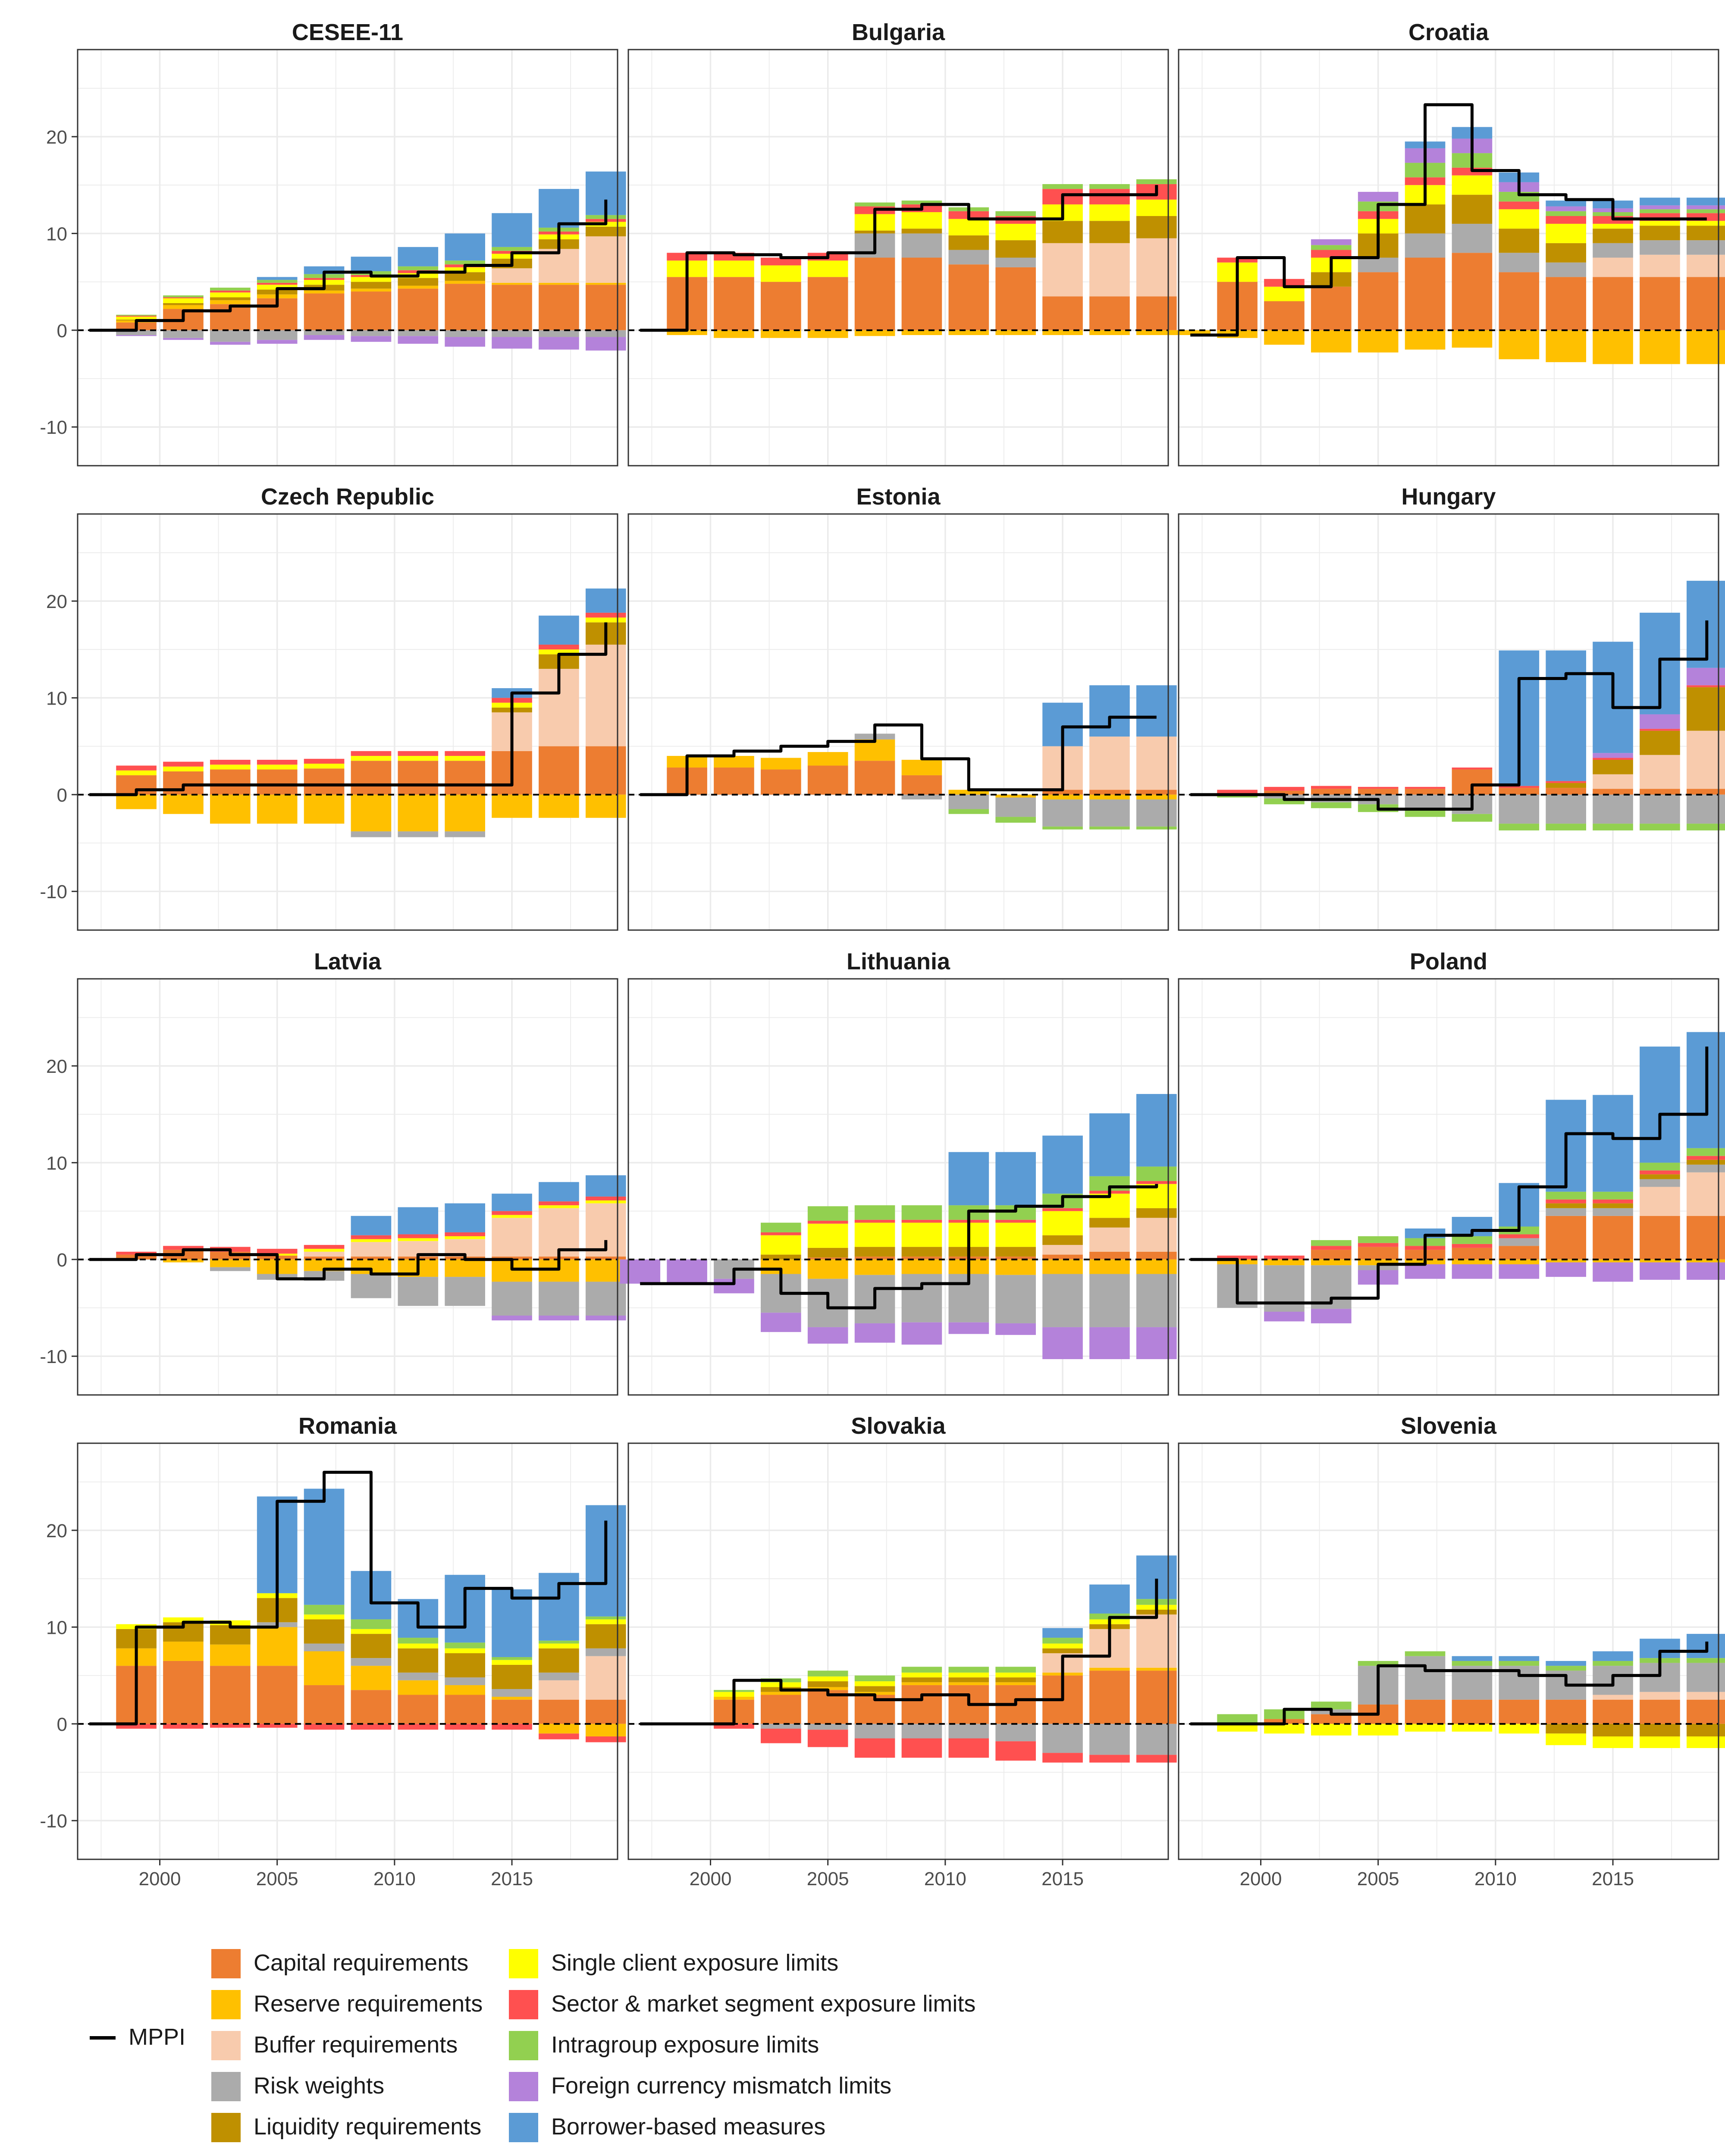  What do you see at coordinates (1452, 1651) in the screenshot?
I see `panel-slovenia: Slovenia 2000 2005 2010 2015` at bounding box center [1452, 1651].